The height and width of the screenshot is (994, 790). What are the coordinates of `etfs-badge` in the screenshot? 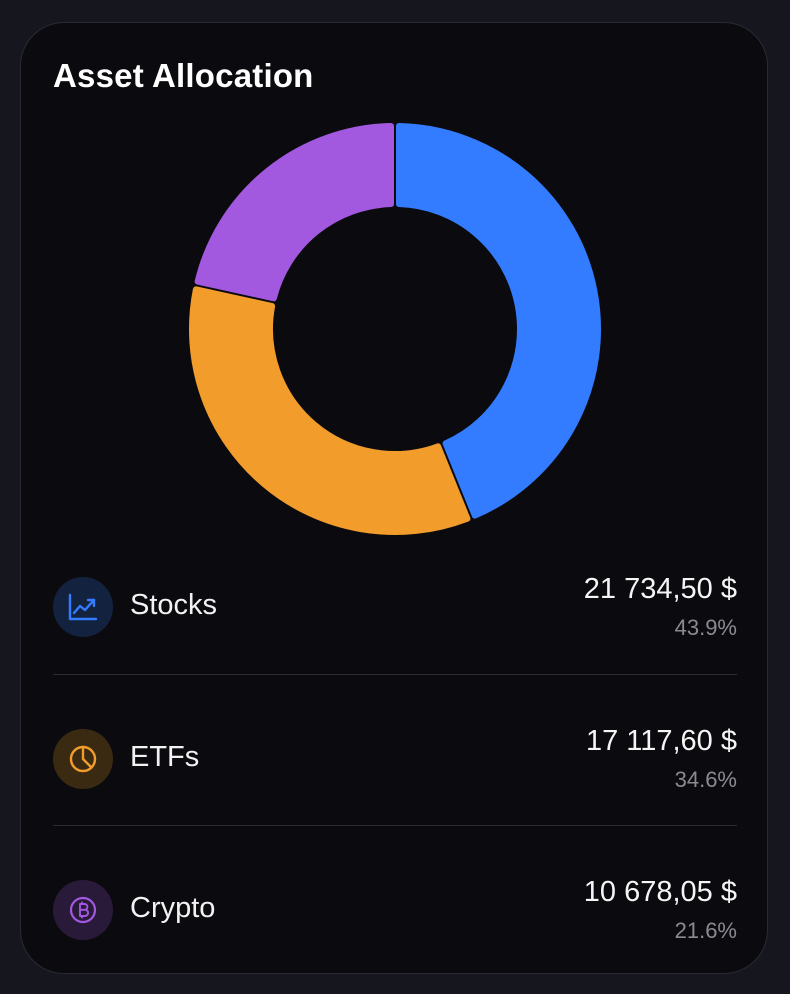 It's located at (83, 759).